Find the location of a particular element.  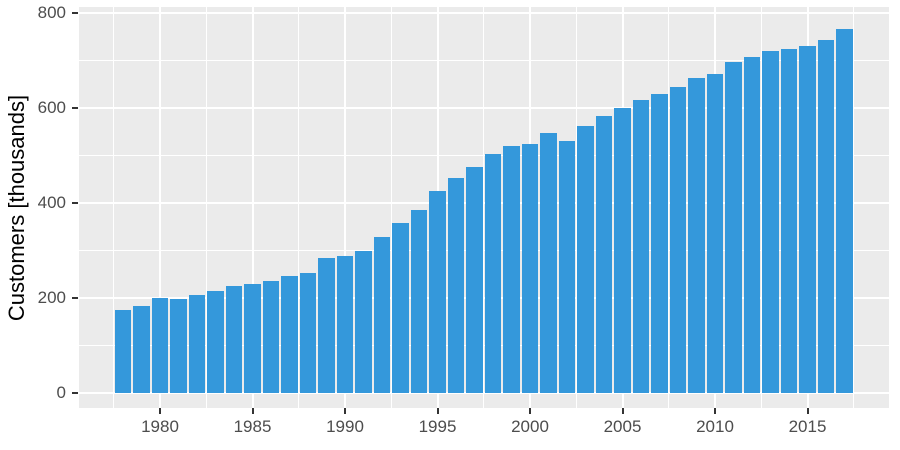

x-tick-label-1995: 1995 is located at coordinates (437, 426).